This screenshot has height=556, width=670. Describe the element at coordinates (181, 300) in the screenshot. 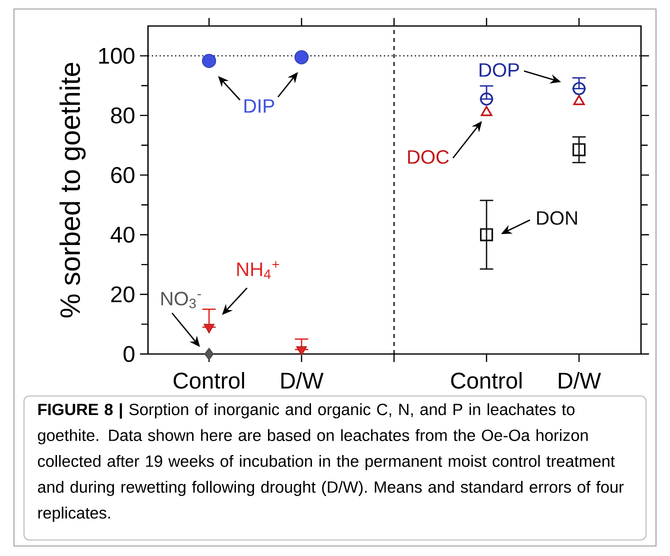

I see `text: NO$_{3}$-` at that location.